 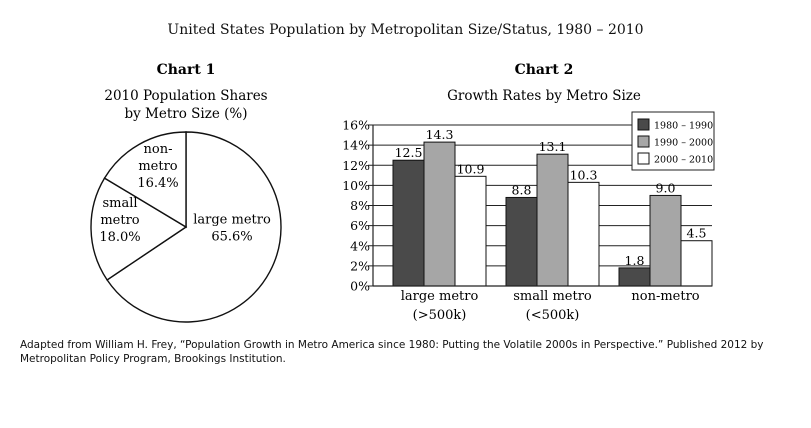 What do you see at coordinates (683, 160) in the screenshot?
I see `legend-label-2: 2000 – 2010` at bounding box center [683, 160].